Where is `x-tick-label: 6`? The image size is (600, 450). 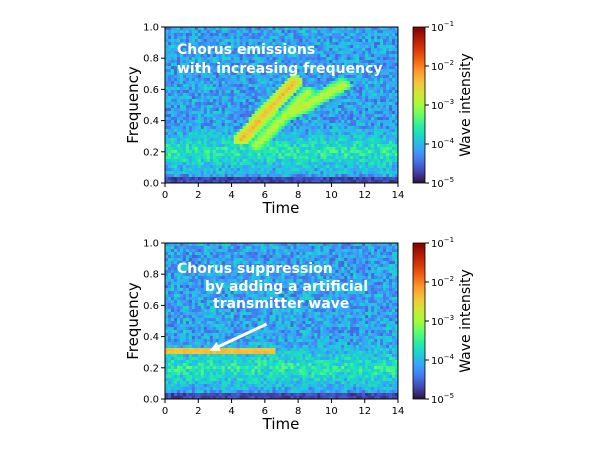
x-tick-label: 6 is located at coordinates (265, 195).